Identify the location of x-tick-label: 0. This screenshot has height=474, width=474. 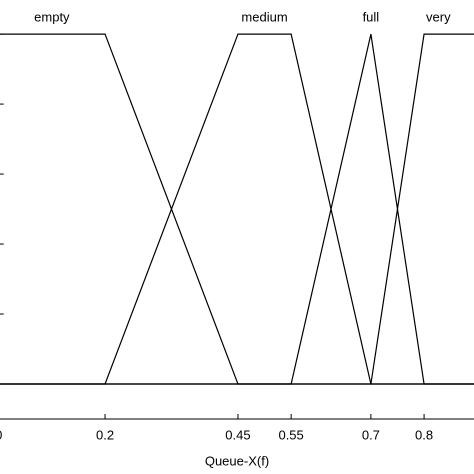
(1, 434).